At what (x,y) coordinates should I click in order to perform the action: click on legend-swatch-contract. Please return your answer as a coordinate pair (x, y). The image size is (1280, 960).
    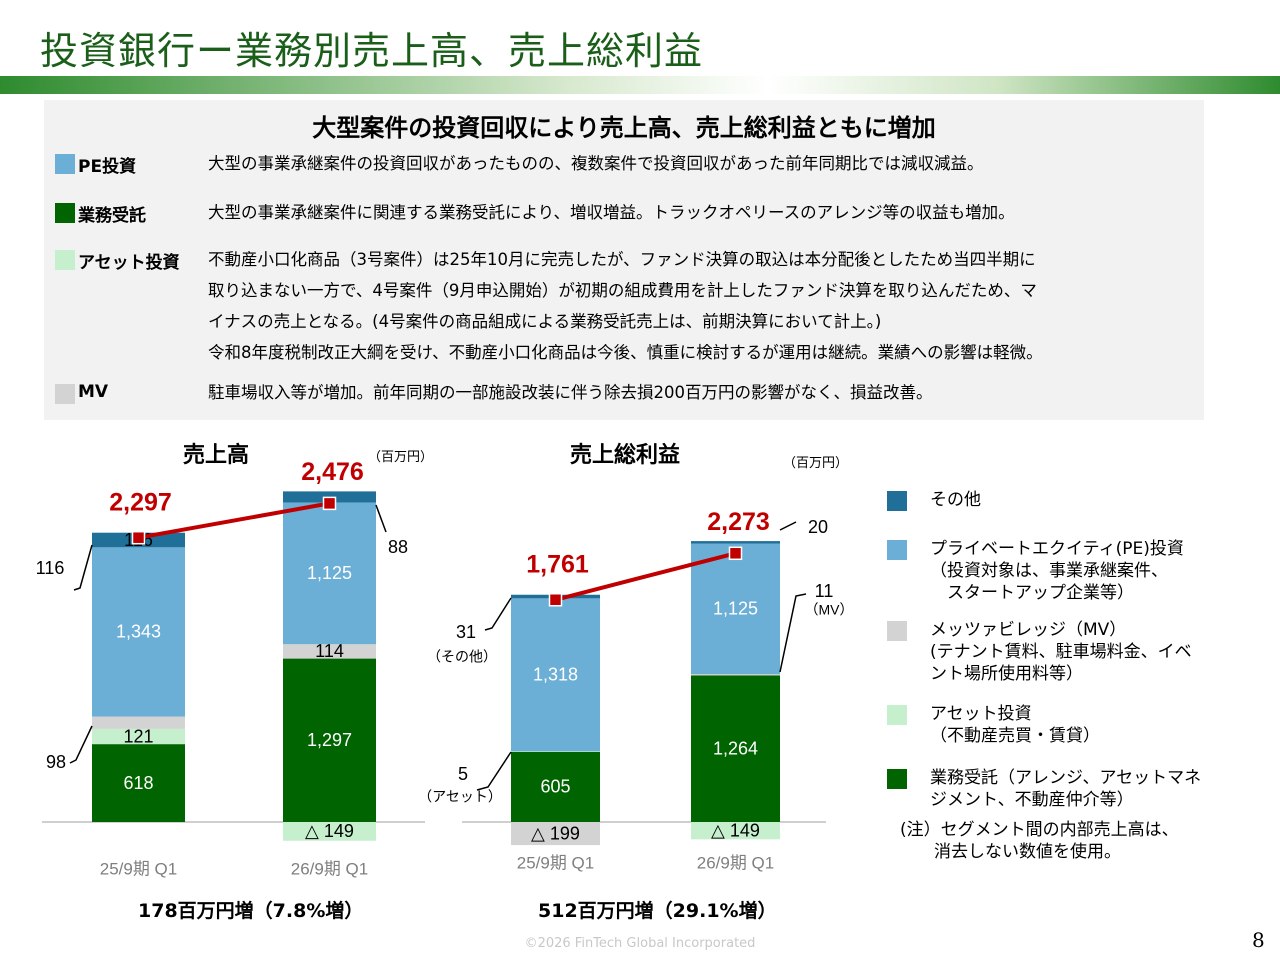
    Looking at the image, I should click on (897, 779).